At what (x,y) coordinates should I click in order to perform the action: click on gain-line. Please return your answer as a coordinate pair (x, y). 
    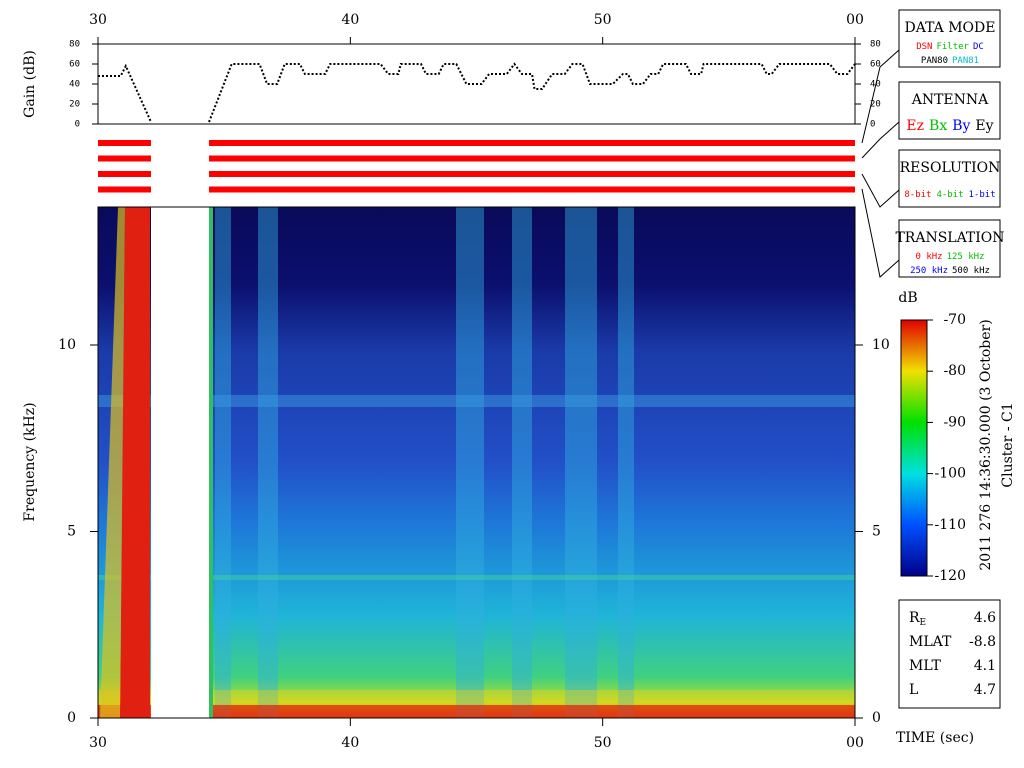
    Looking at the image, I should click on (477, 92).